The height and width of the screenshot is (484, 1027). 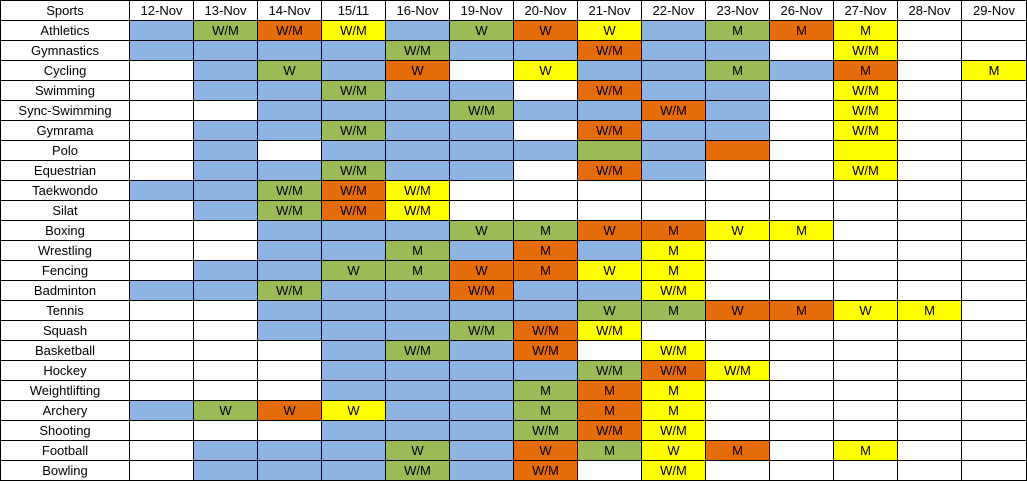 I want to click on date-column-header: 21-Nov, so click(x=610, y=11).